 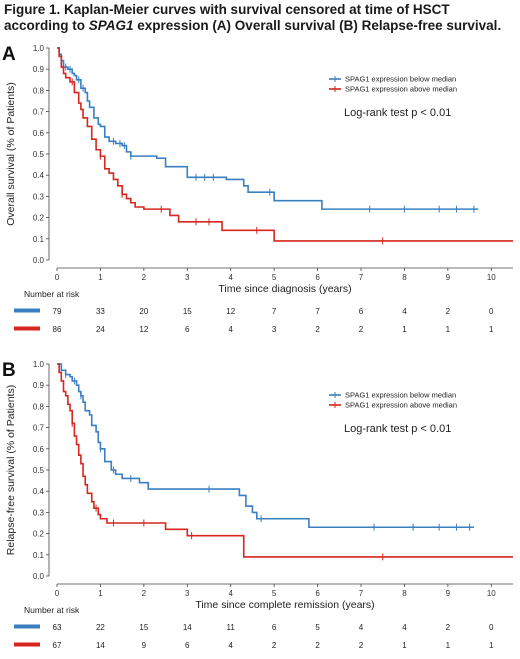 What do you see at coordinates (404, 277) in the screenshot?
I see `panel-a-x-tick-label: 8` at bounding box center [404, 277].